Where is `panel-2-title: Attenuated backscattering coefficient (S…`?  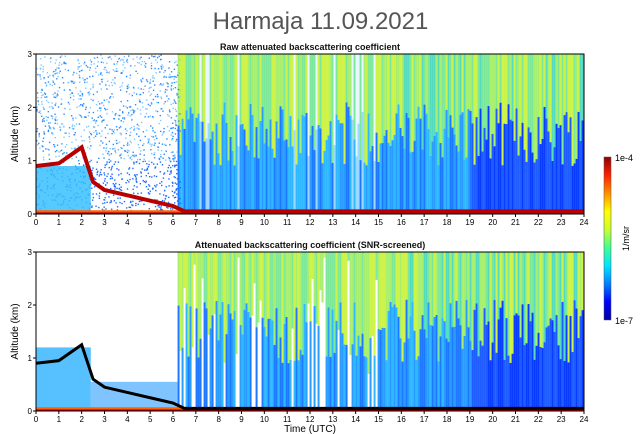 panel-2-title: Attenuated backscattering coefficient (S… is located at coordinates (310, 245).